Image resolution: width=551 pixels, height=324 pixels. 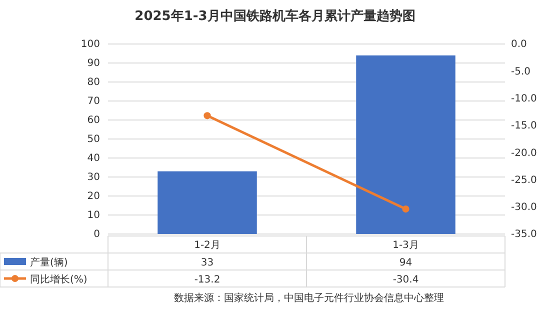 What do you see at coordinates (519, 44) in the screenshot?
I see `y2-tick-label: 0.0` at bounding box center [519, 44].